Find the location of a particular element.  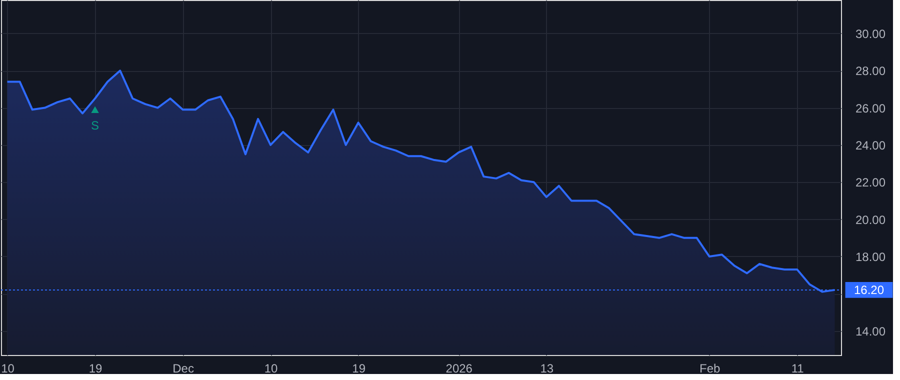

y-tick-label: 22.00 is located at coordinates (871, 183).